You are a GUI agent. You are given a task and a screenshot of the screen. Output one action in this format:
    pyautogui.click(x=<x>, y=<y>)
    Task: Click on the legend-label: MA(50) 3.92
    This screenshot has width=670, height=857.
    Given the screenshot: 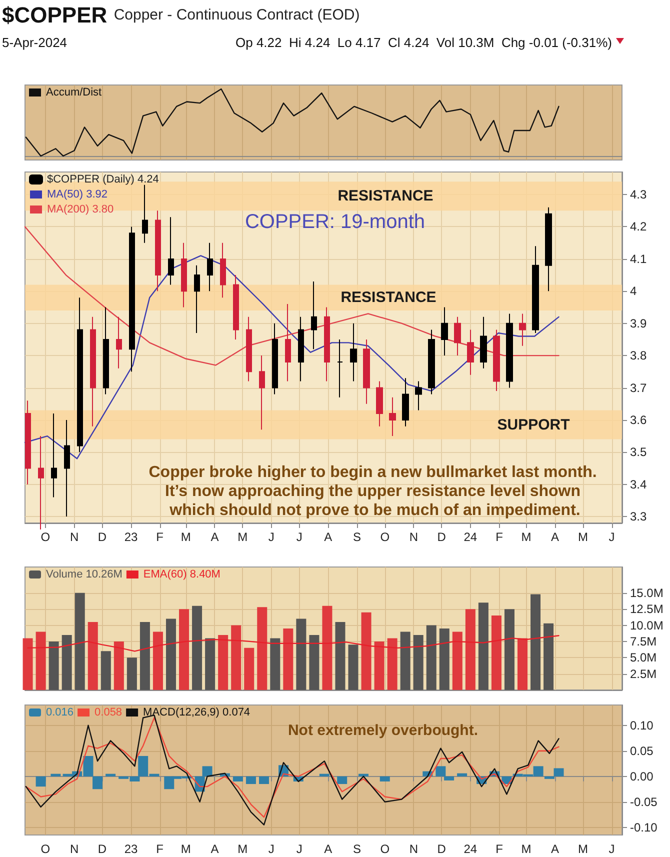 What is the action you would take?
    pyautogui.click(x=77, y=194)
    